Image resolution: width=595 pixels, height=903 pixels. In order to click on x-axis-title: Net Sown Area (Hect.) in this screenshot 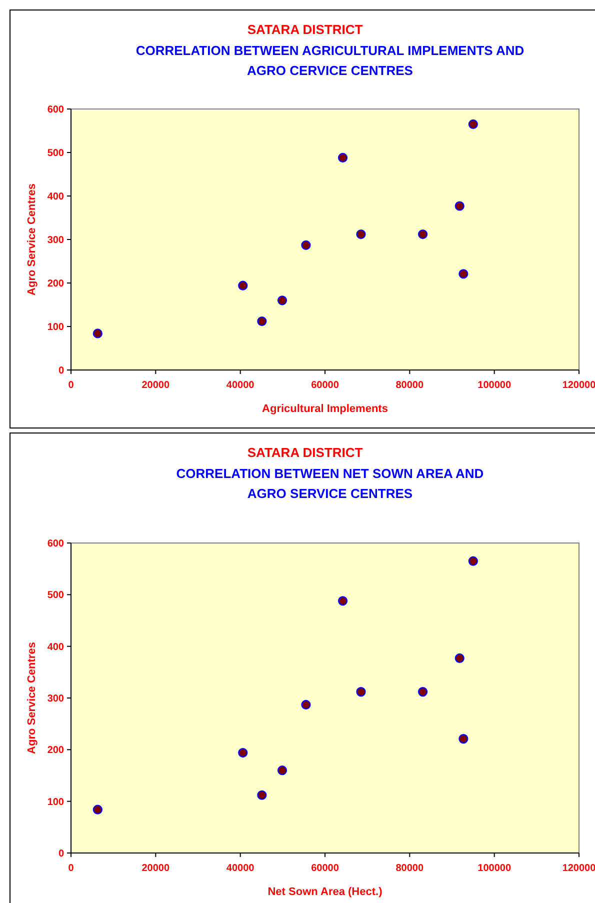, I will do `click(325, 892)`.